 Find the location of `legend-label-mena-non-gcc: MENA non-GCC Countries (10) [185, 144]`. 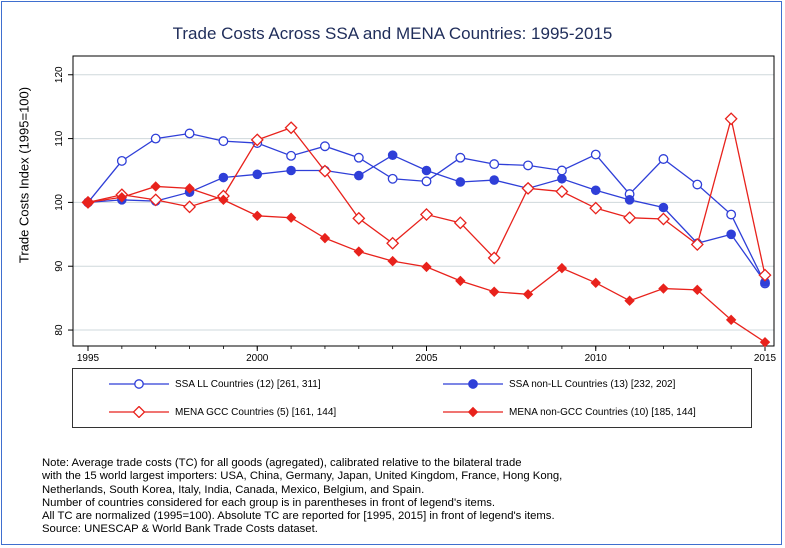

legend-label-mena-non-gcc: MENA non-GCC Countries (10) [185, 144] is located at coordinates (602, 412).